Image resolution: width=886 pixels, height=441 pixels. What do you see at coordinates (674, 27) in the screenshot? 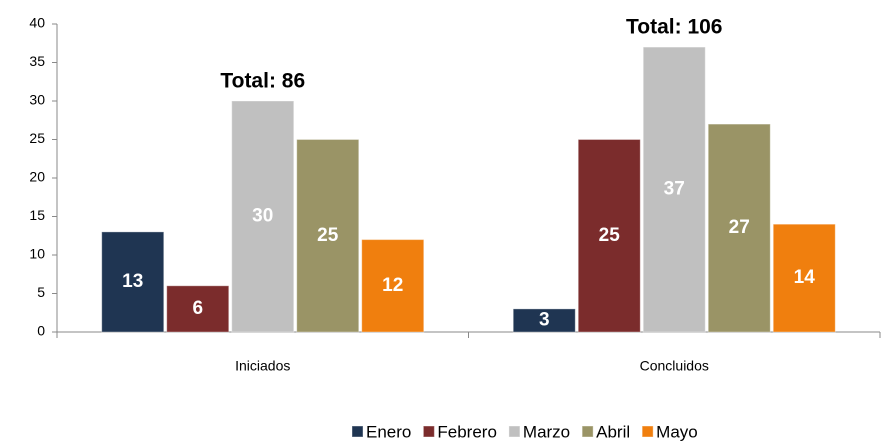
I see `total-annotation: Total: 106` at bounding box center [674, 27].